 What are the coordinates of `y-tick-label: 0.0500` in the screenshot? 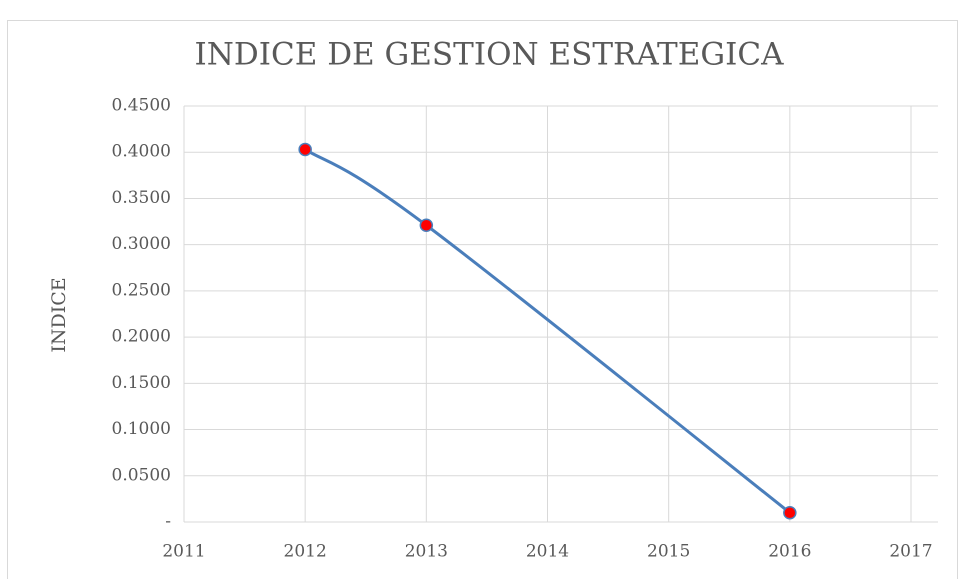 It's located at (141, 475).